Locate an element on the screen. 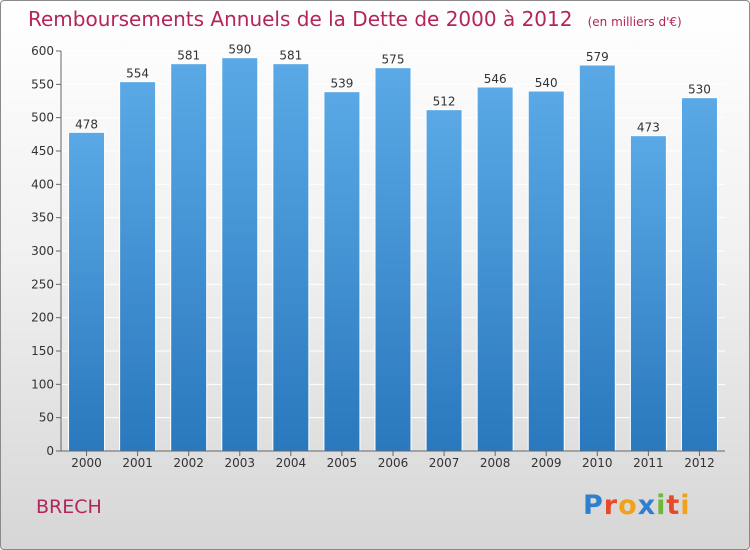 Image resolution: width=750 pixels, height=550 pixels. value-label-2008: 546 is located at coordinates (495, 79).